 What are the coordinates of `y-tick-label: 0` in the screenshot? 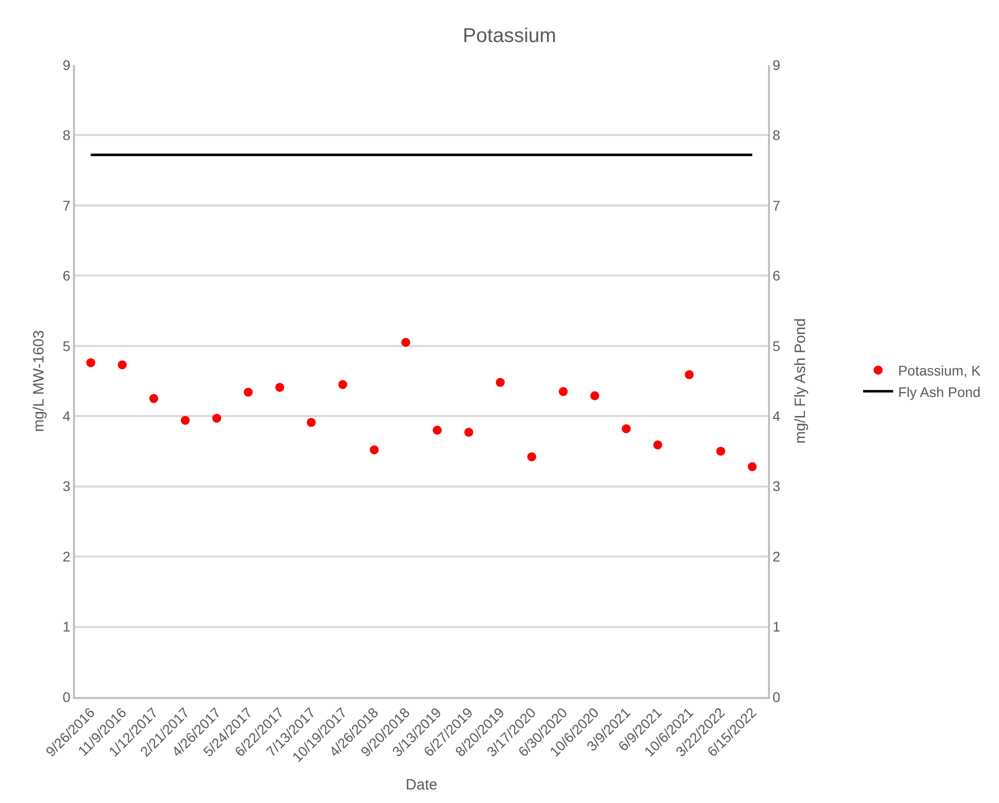 It's located at (66, 696).